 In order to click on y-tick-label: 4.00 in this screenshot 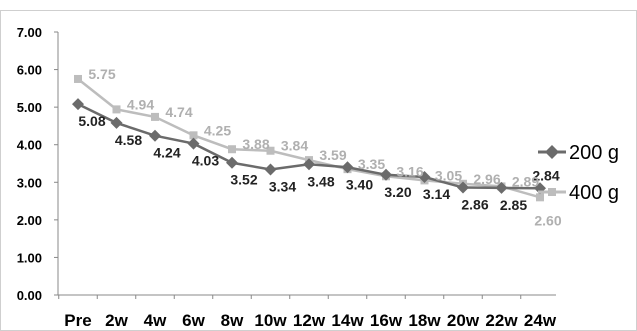, I will do `click(29, 145)`.